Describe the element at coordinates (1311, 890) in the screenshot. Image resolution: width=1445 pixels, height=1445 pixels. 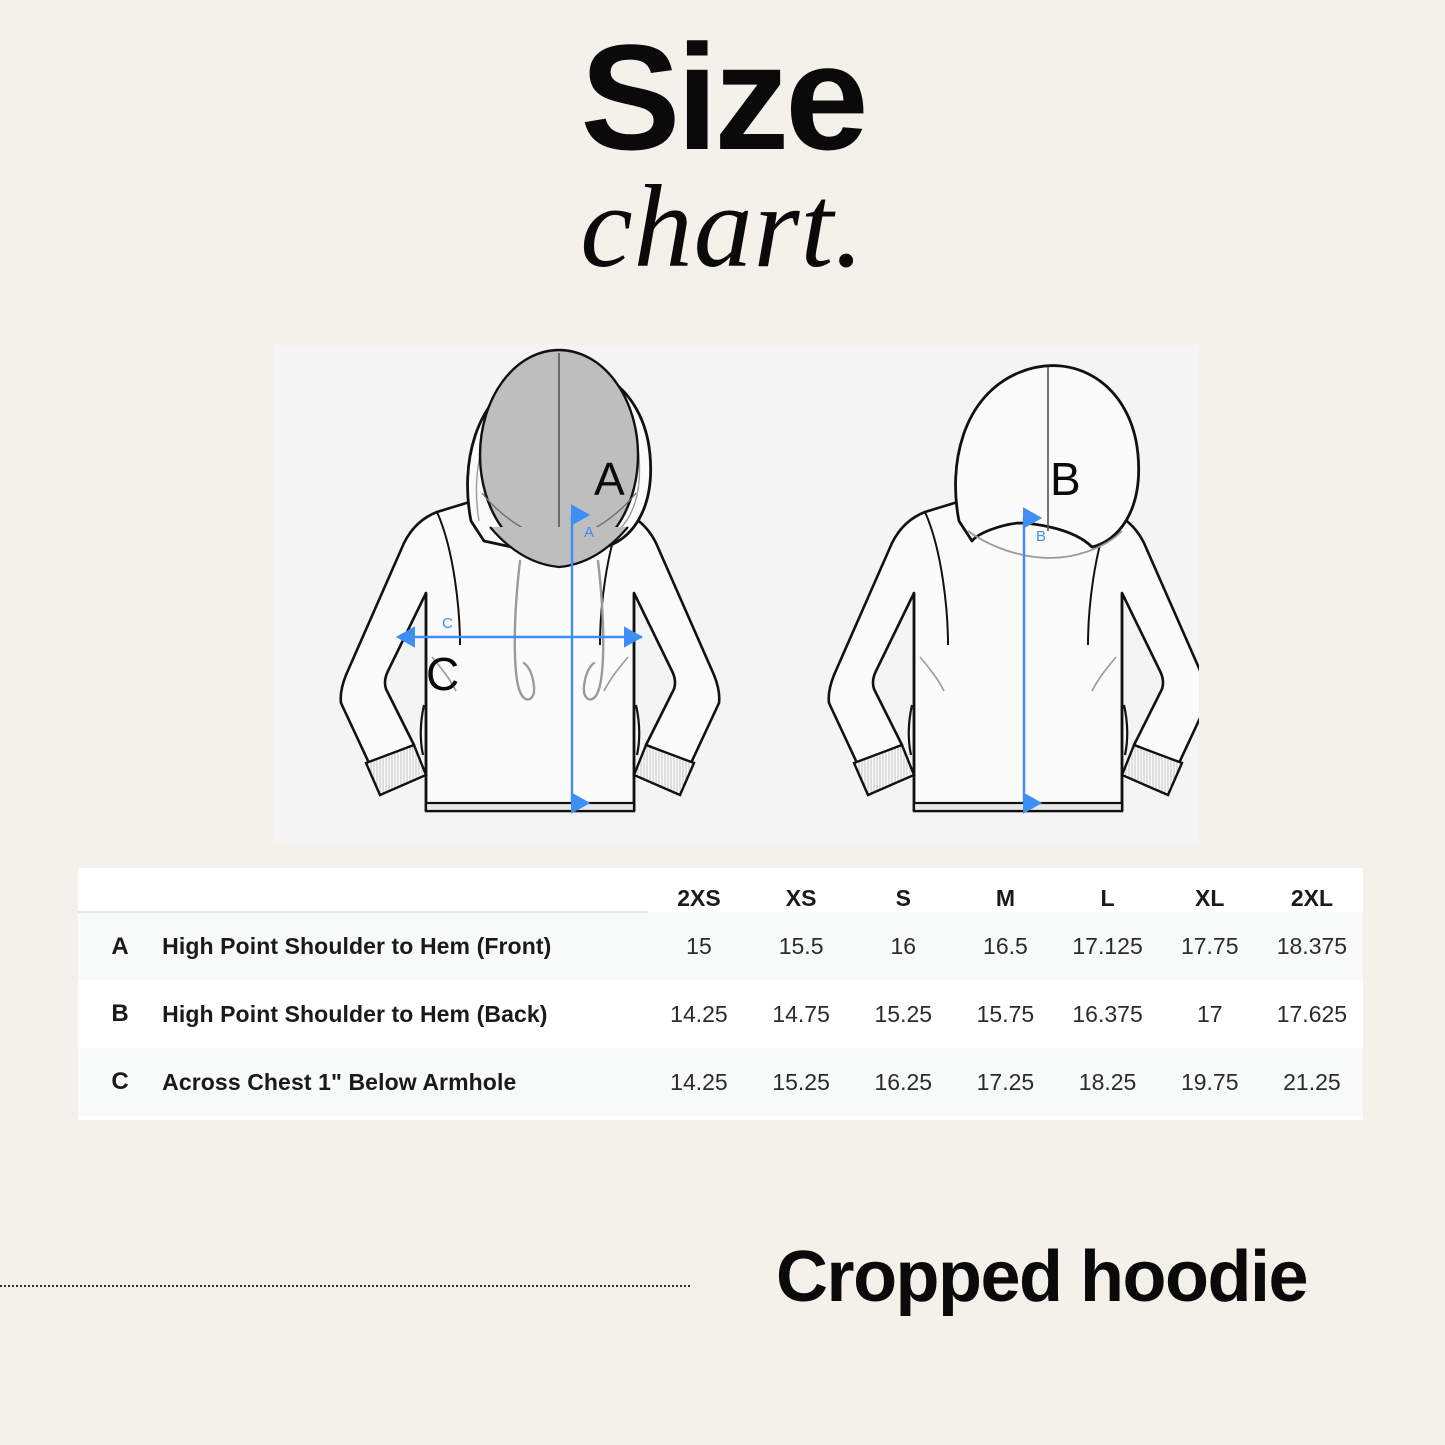
I see `header-size-2xl: 2XL` at that location.